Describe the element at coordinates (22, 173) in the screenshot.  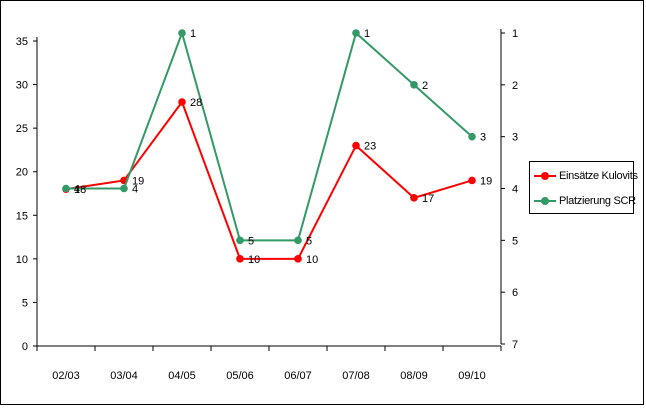
I see `left-axis-tick-label: 20` at that location.